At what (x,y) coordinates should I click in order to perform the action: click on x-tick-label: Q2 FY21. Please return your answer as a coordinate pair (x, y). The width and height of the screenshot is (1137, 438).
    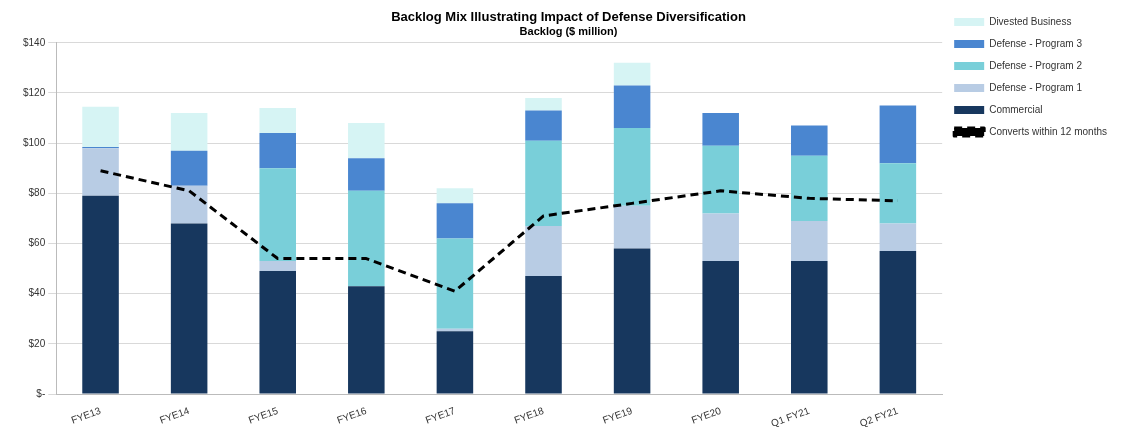
    Looking at the image, I should click on (879, 416).